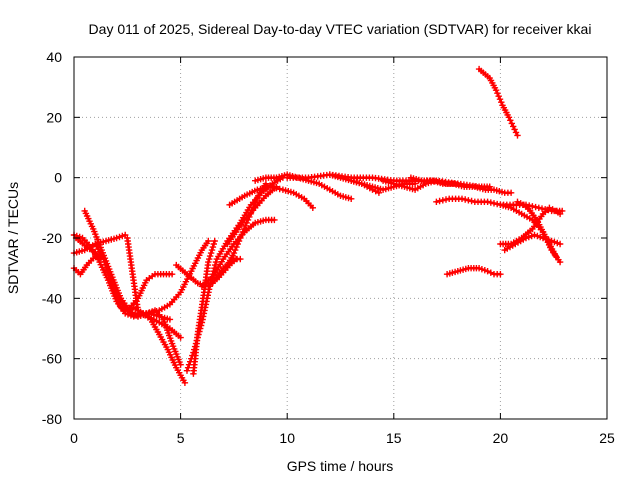 Image resolution: width=640 pixels, height=480 pixels. I want to click on series-line, so click(90, 248).